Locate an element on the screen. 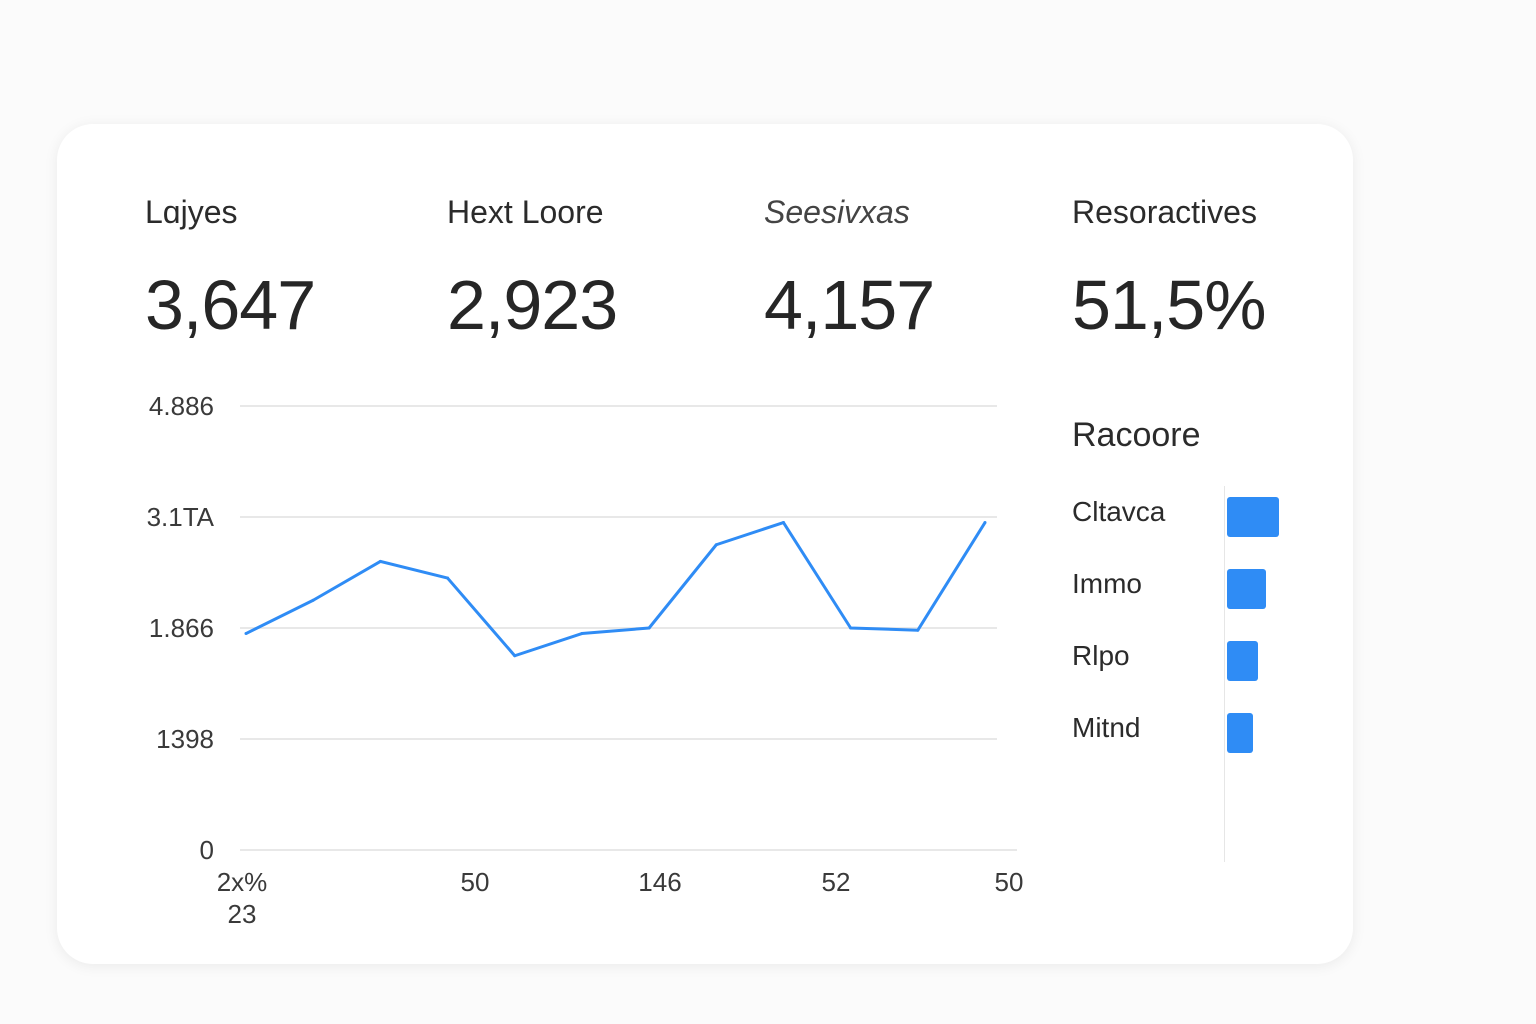 Image resolution: width=1536 pixels, height=1024 pixels. legend-item-label: Cltavca is located at coordinates (1119, 511).